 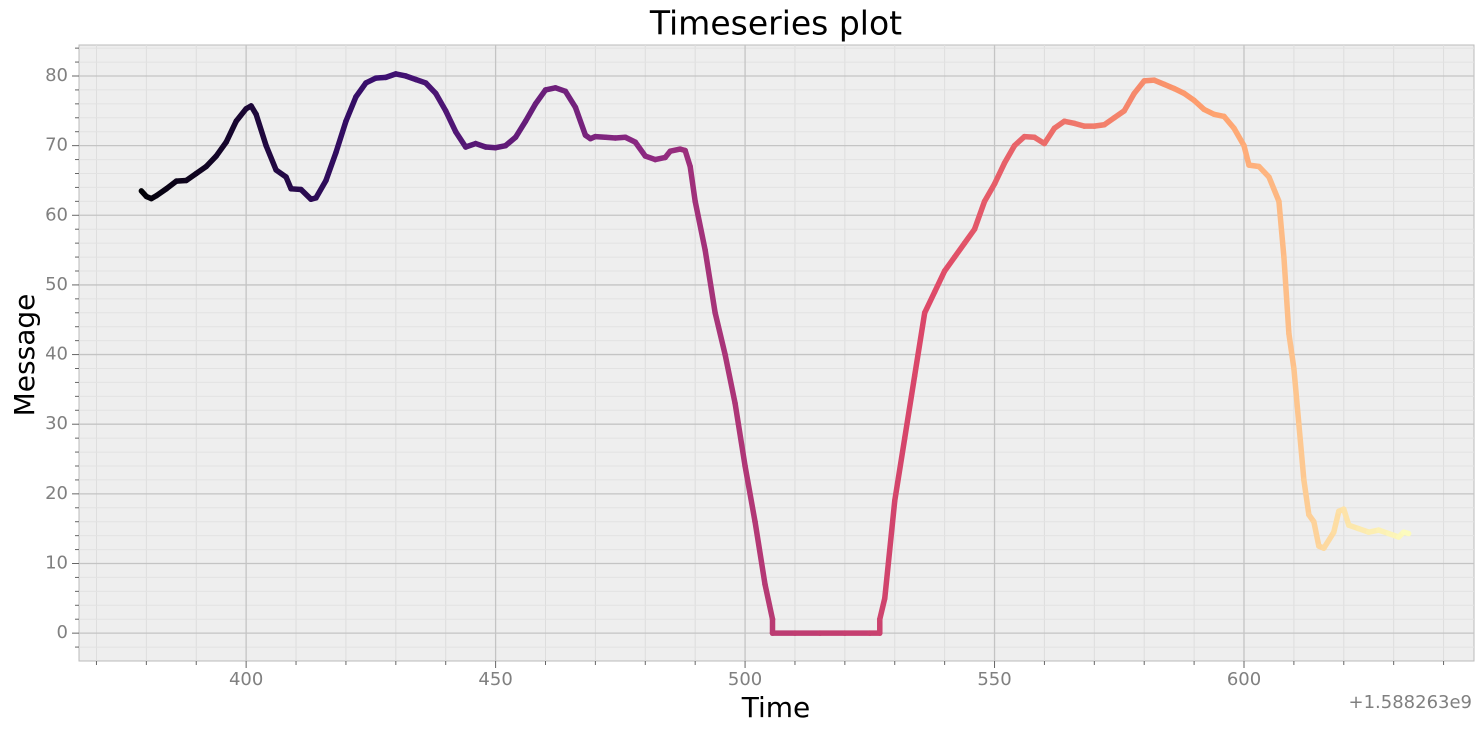 What do you see at coordinates (775, 23) in the screenshot?
I see `chart-title: Timeseries plot` at bounding box center [775, 23].